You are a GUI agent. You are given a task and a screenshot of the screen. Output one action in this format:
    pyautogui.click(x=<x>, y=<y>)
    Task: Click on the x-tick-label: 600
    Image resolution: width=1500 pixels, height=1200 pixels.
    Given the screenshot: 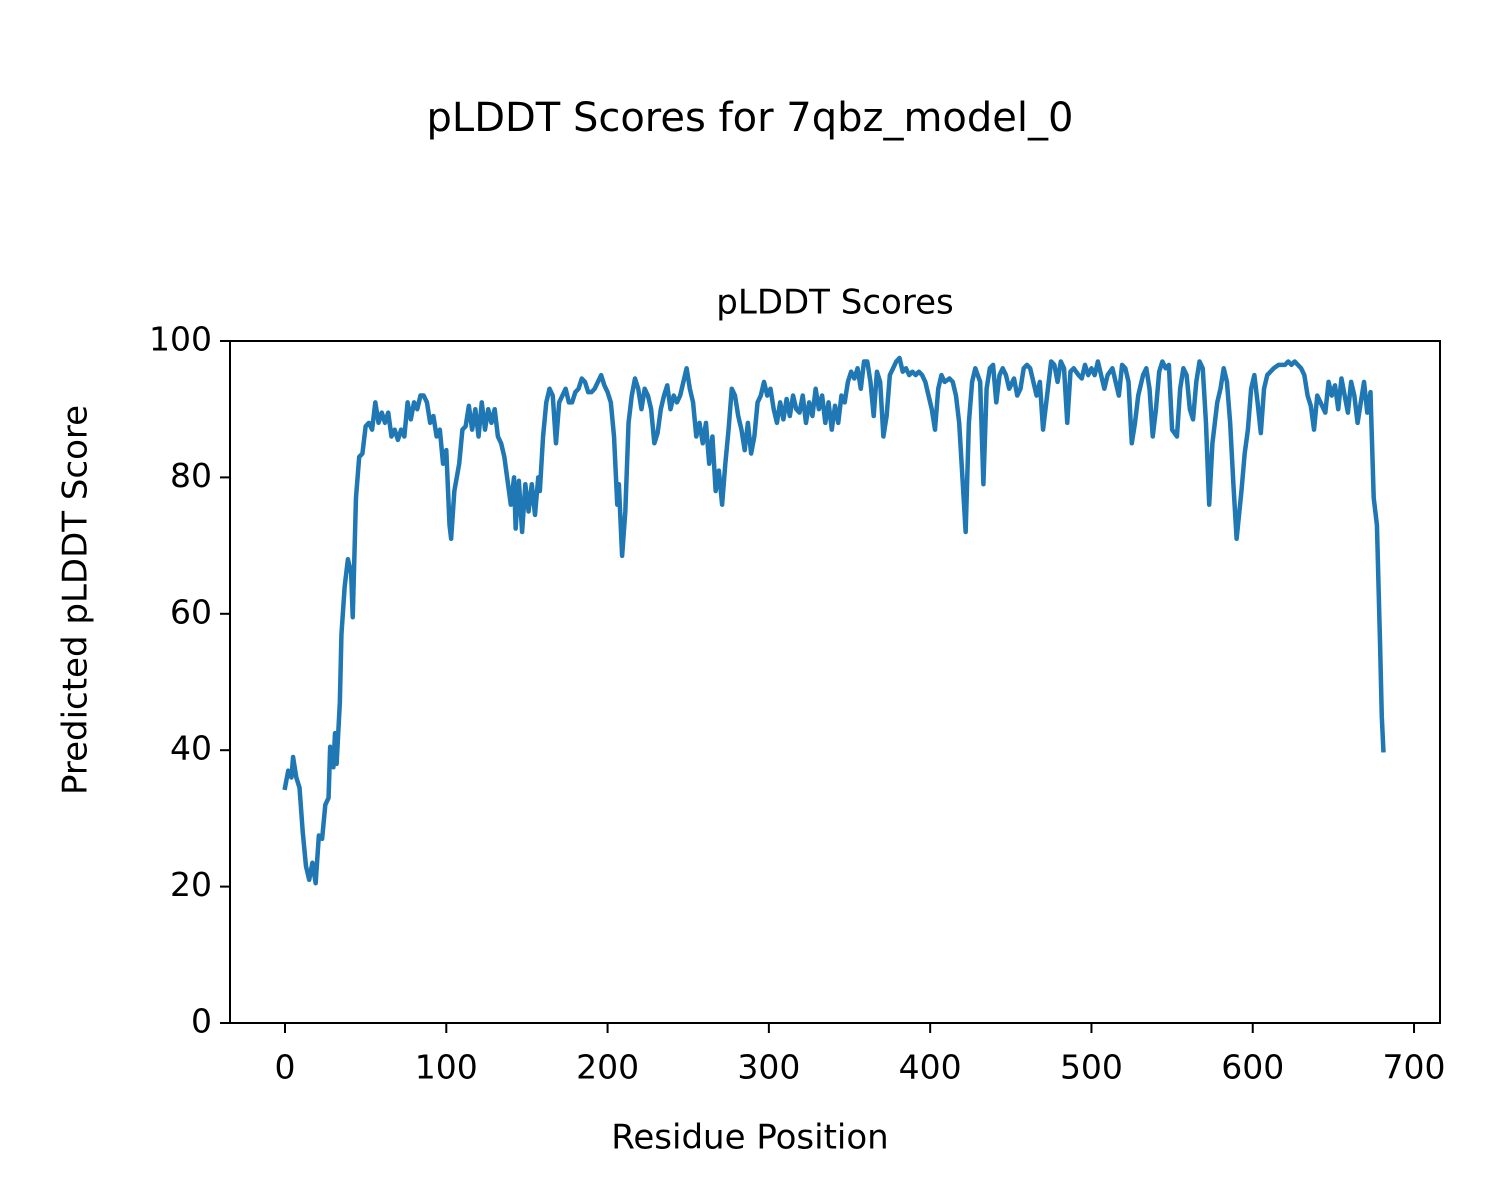 What is the action you would take?
    pyautogui.click(x=1252, y=1067)
    